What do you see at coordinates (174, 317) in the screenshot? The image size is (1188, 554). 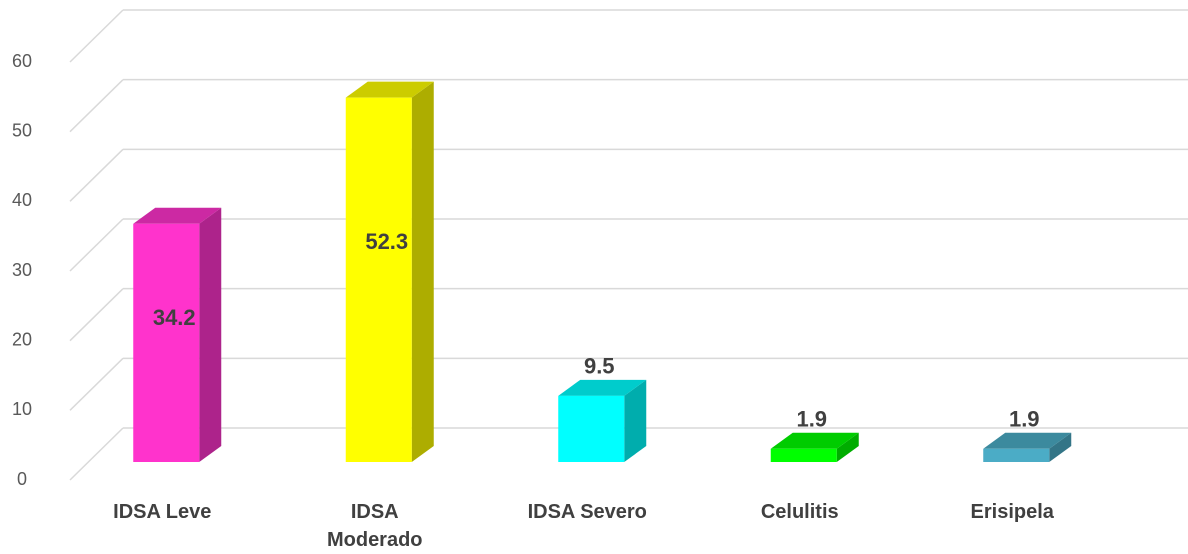 I see `value-label: 34.2` at bounding box center [174, 317].